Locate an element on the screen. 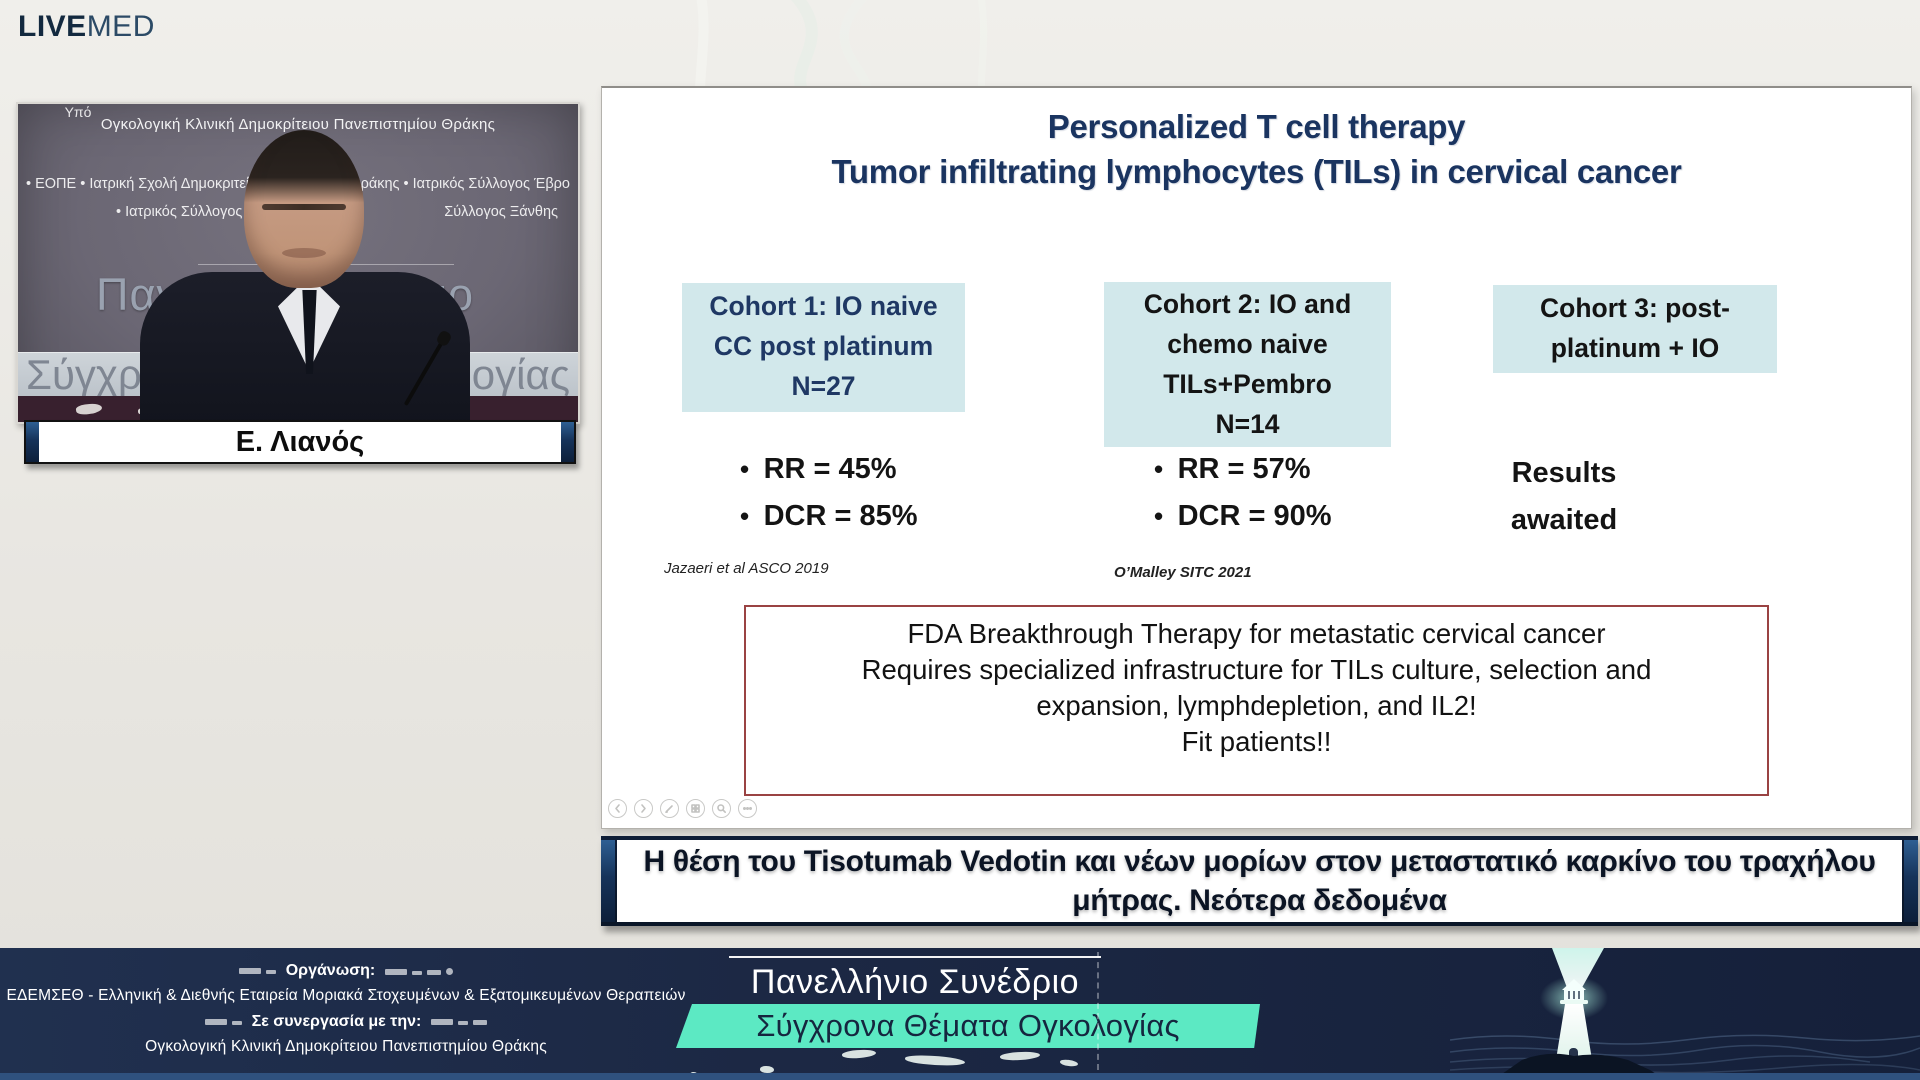  next-slide-icon is located at coordinates (643, 808).